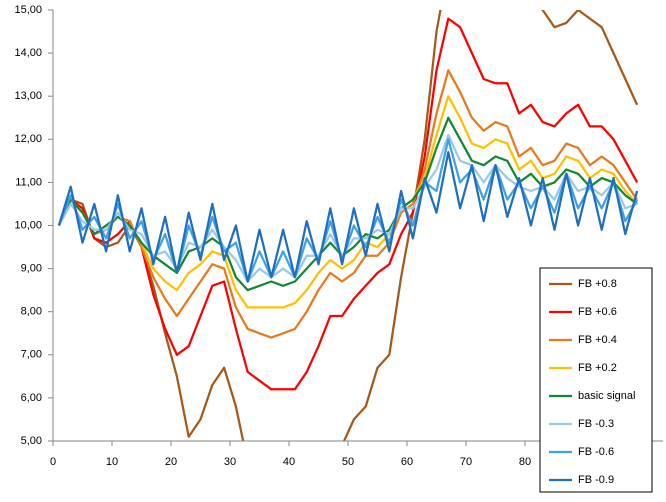 The height and width of the screenshot is (502, 666). Describe the element at coordinates (31, 398) in the screenshot. I see `y-tick-label: 6,00` at that location.